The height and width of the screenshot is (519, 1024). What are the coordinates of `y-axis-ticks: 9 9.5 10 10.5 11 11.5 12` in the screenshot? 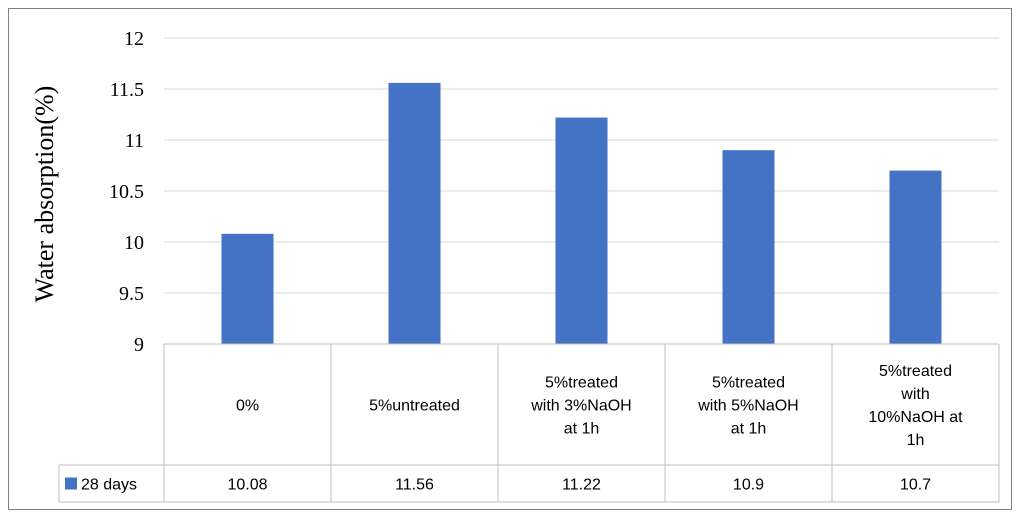 It's located at (126, 192).